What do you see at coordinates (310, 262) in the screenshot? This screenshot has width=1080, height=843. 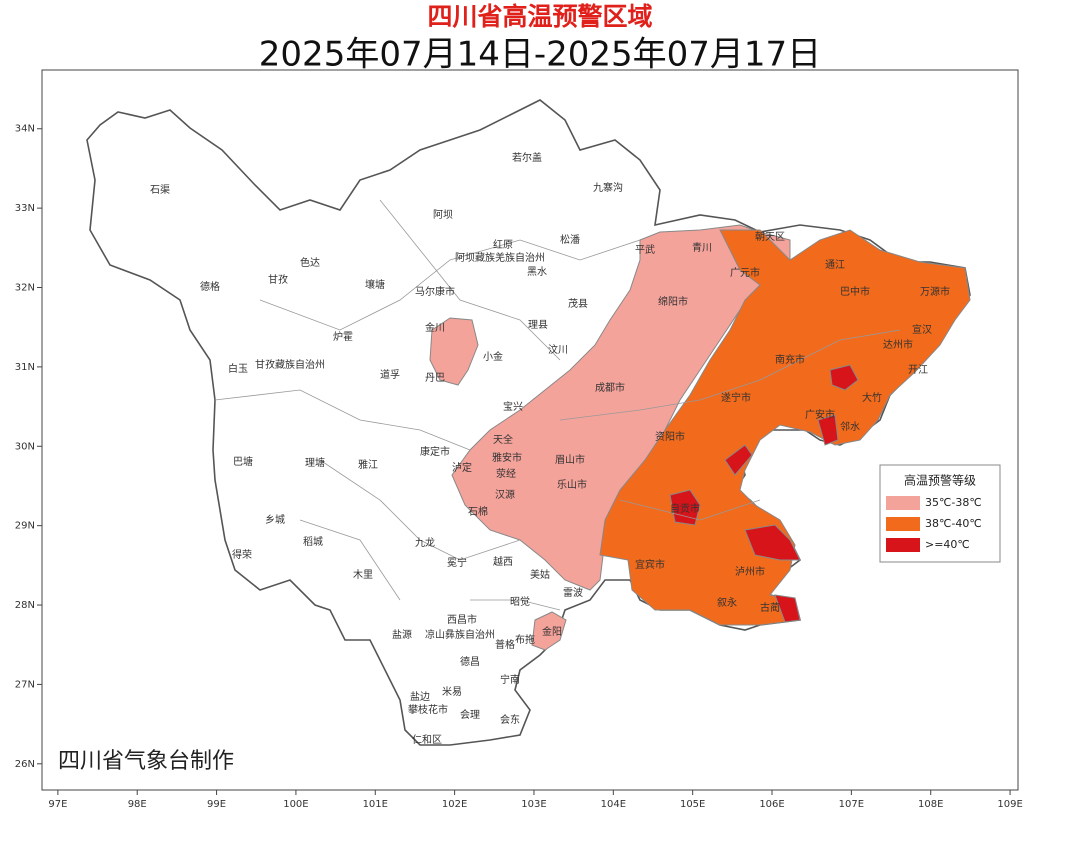 I see `place-label: 色达` at bounding box center [310, 262].